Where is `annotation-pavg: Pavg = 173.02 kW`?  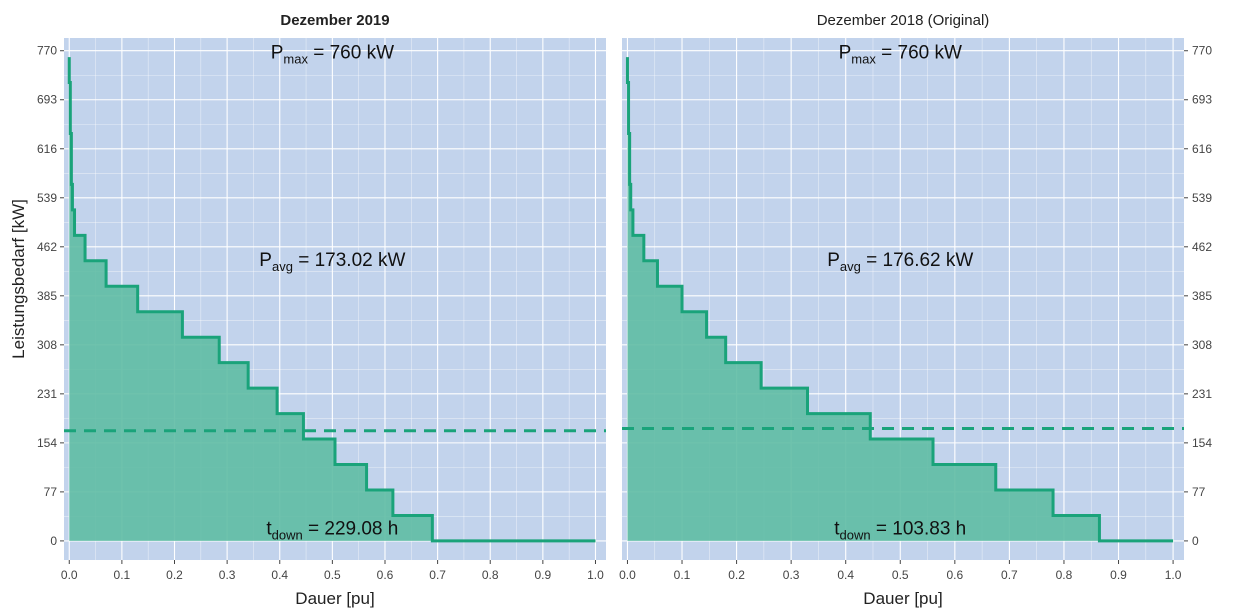 annotation-pavg: Pavg = 173.02 kW is located at coordinates (332, 262).